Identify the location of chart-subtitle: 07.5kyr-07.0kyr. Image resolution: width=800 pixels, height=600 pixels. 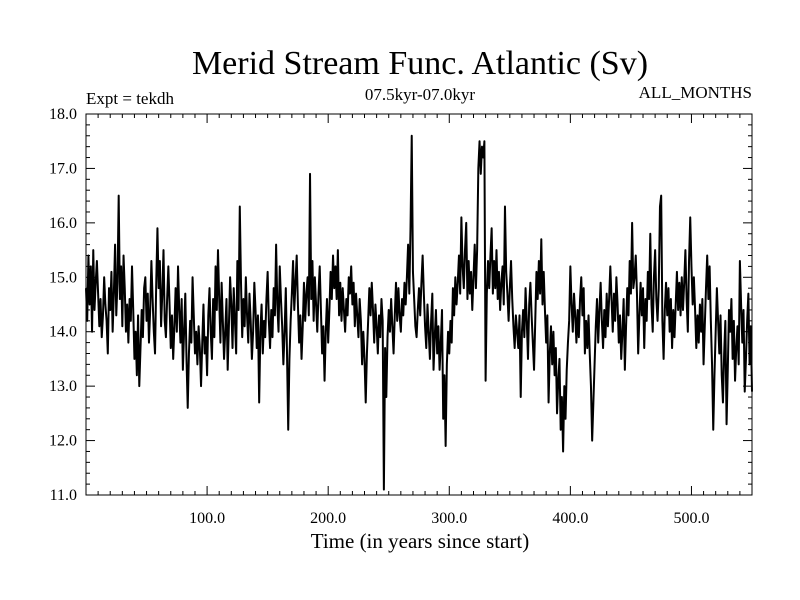
(420, 94).